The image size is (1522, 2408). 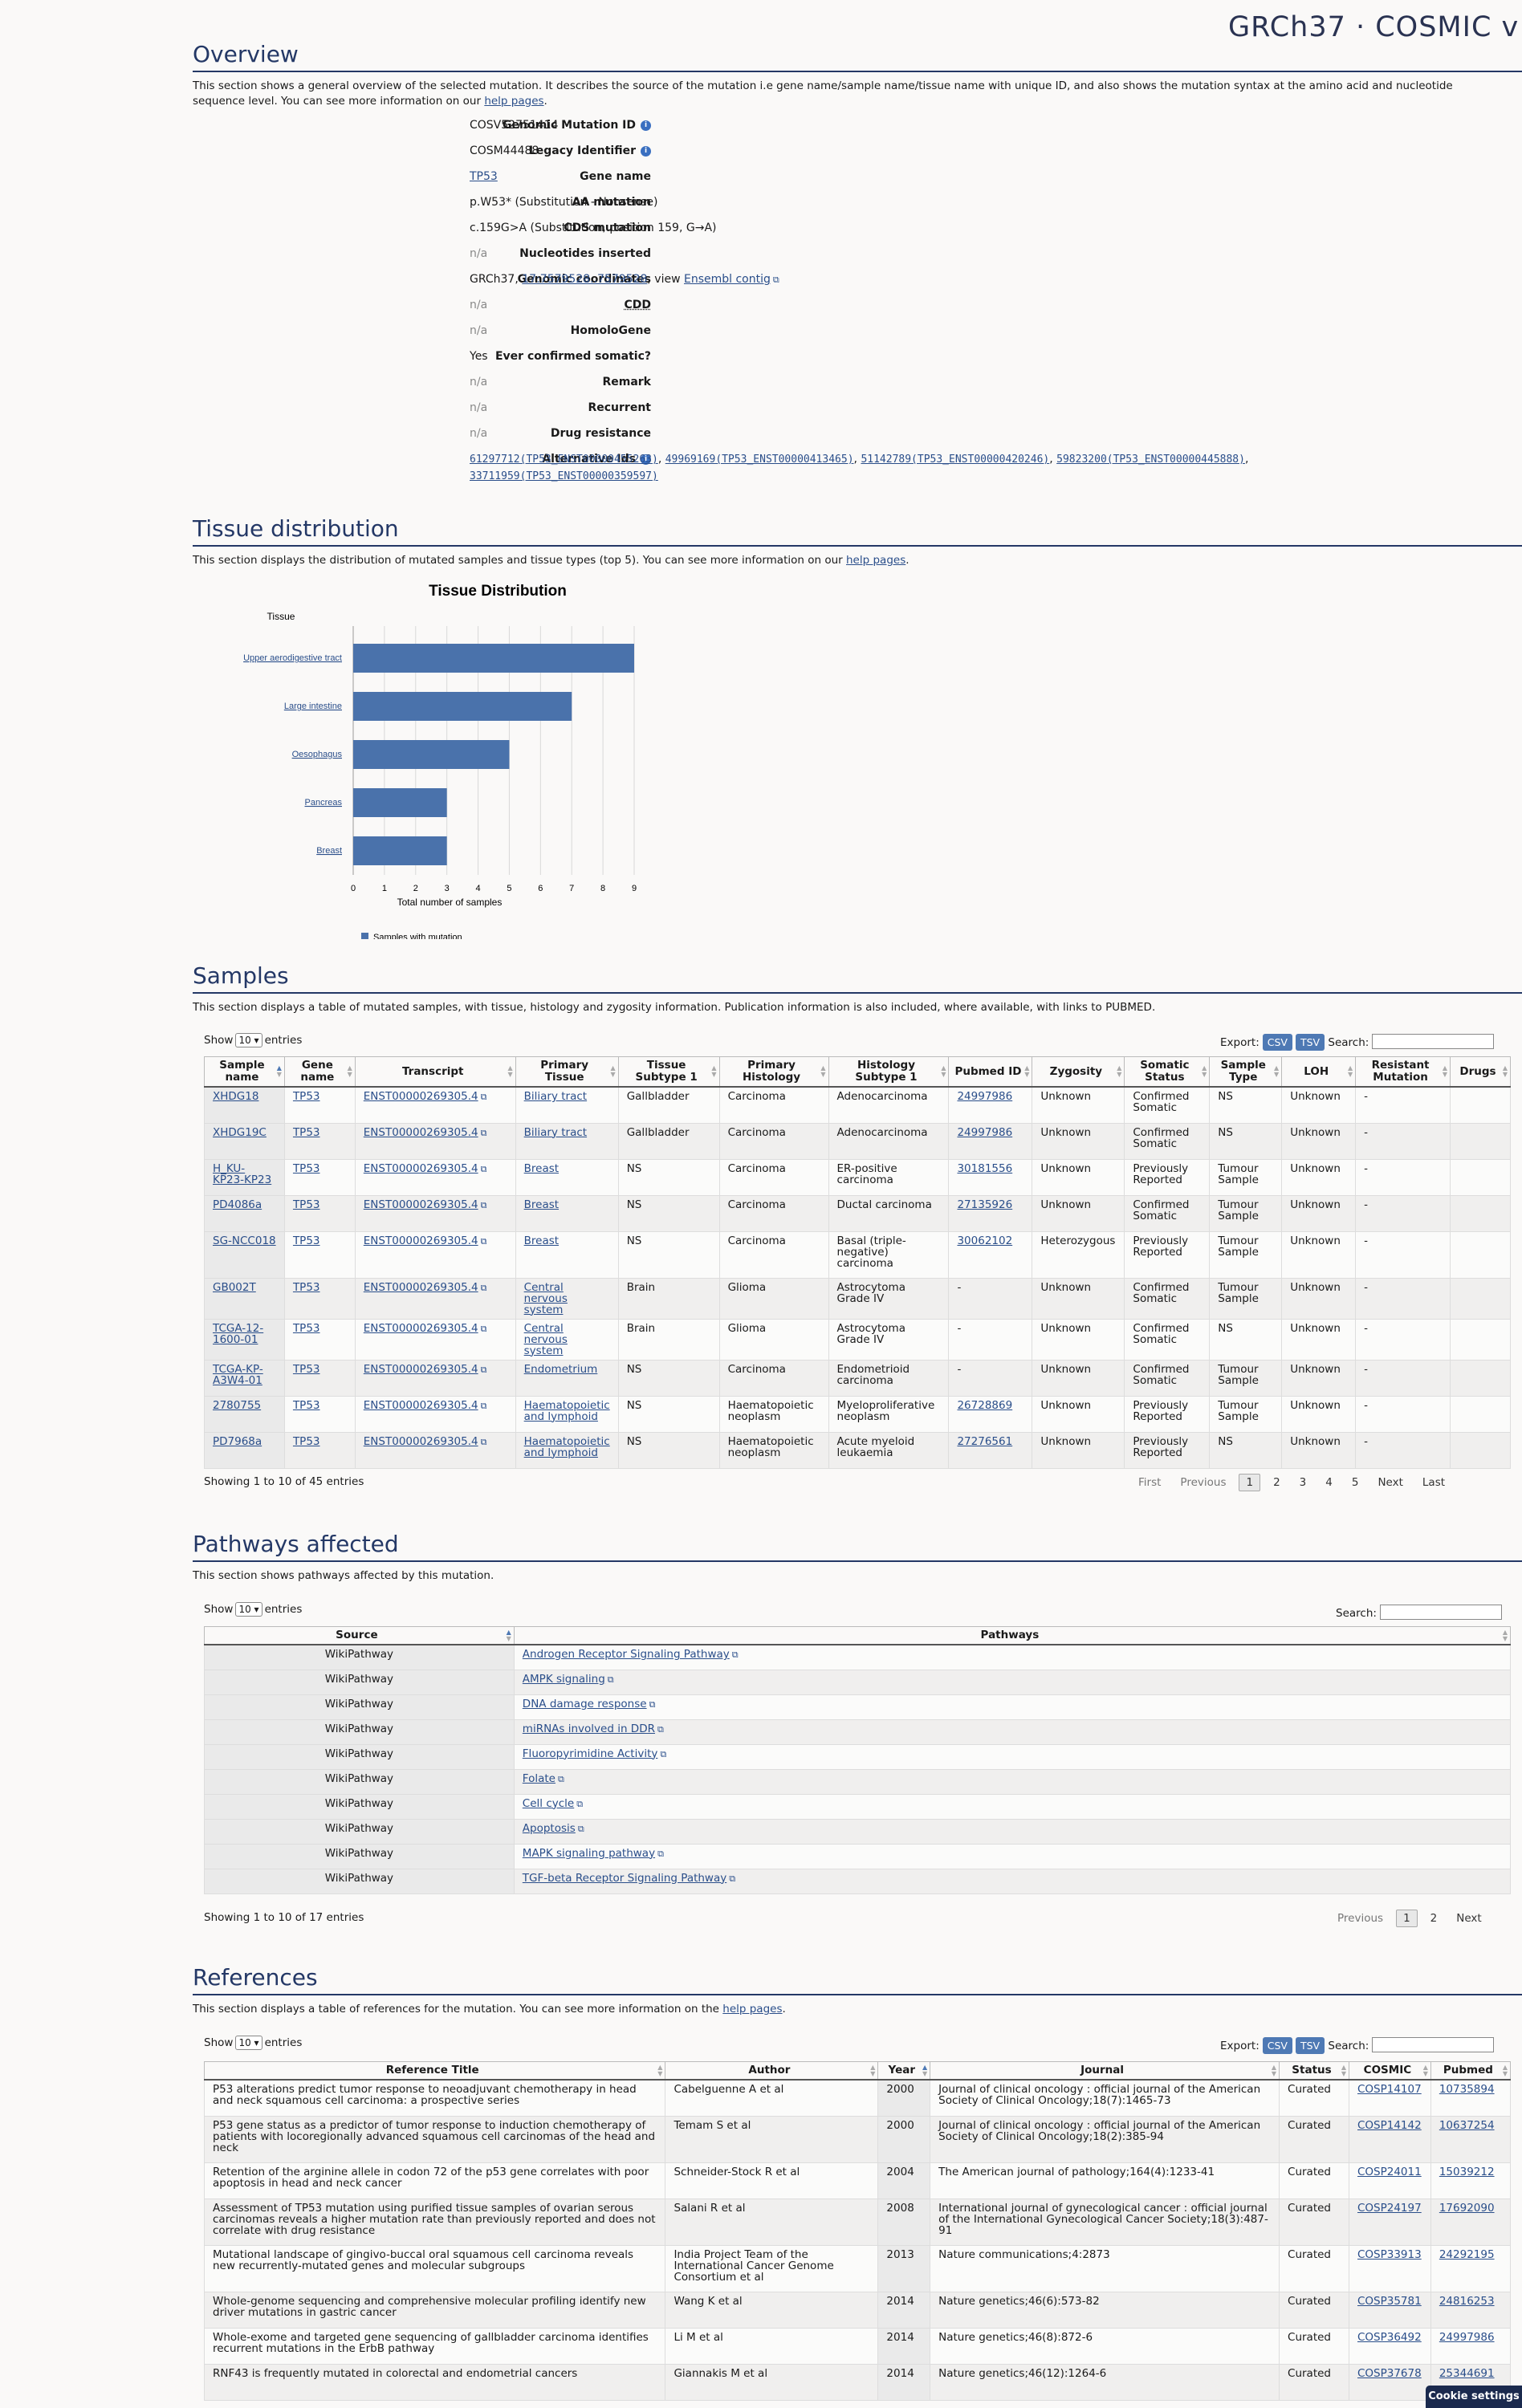 I want to click on pubmed-id-link: 30062102, so click(x=985, y=1240).